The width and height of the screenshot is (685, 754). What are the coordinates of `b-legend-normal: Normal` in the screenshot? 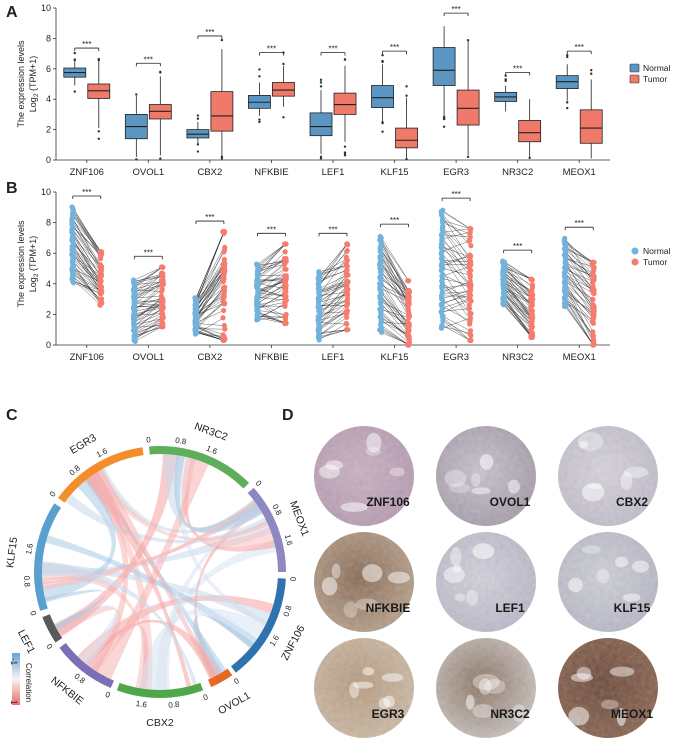 It's located at (657, 251).